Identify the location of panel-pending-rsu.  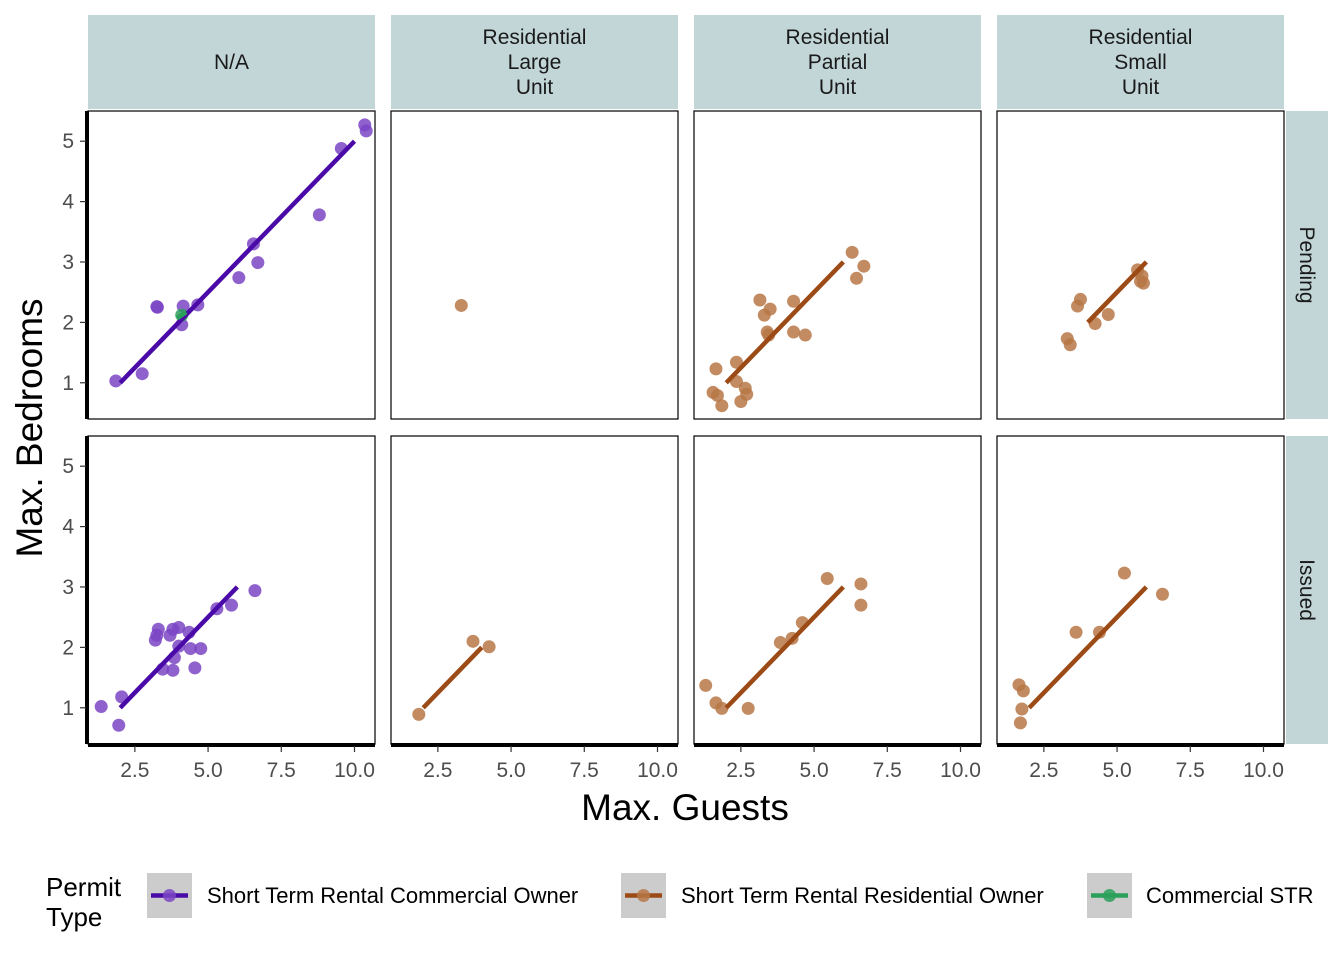
(1105, 306).